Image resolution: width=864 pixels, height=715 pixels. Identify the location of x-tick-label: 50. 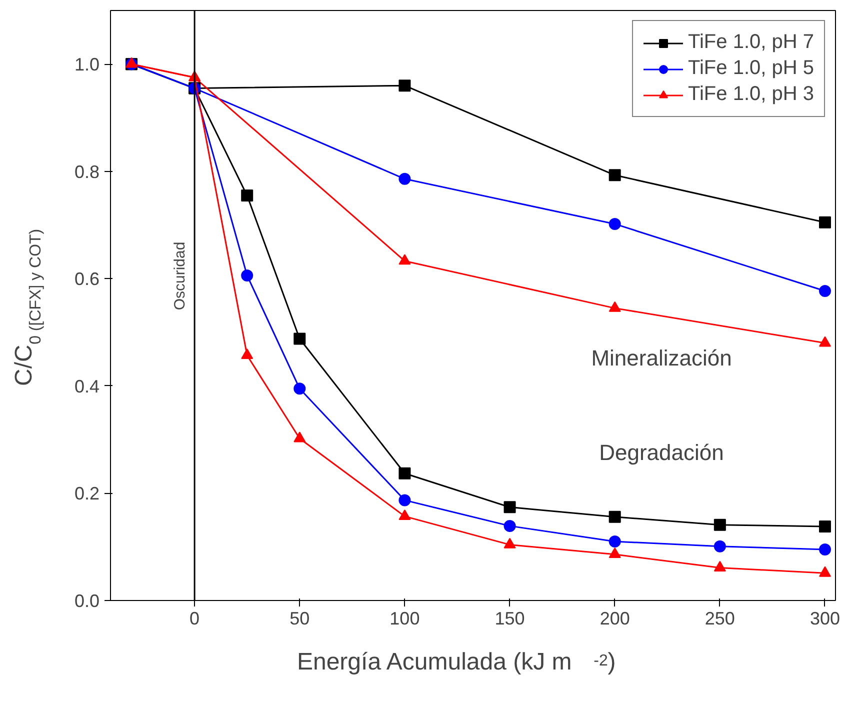
(300, 618).